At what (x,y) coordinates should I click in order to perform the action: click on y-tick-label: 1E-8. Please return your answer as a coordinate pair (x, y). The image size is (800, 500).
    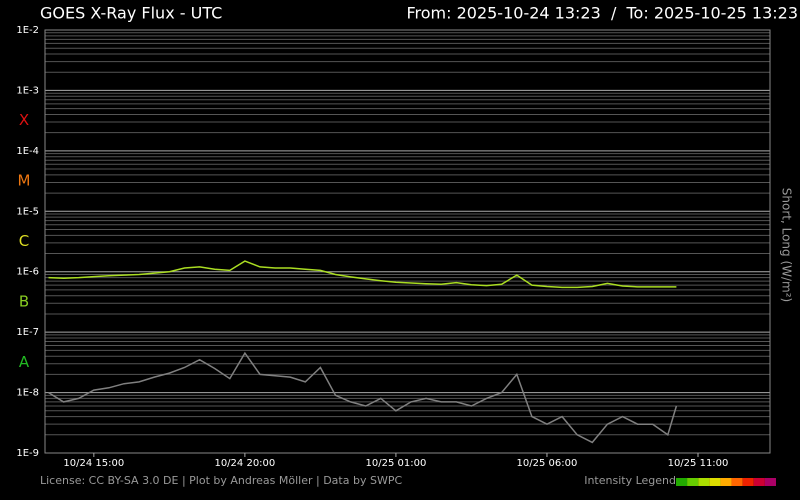
    Looking at the image, I should click on (27, 393).